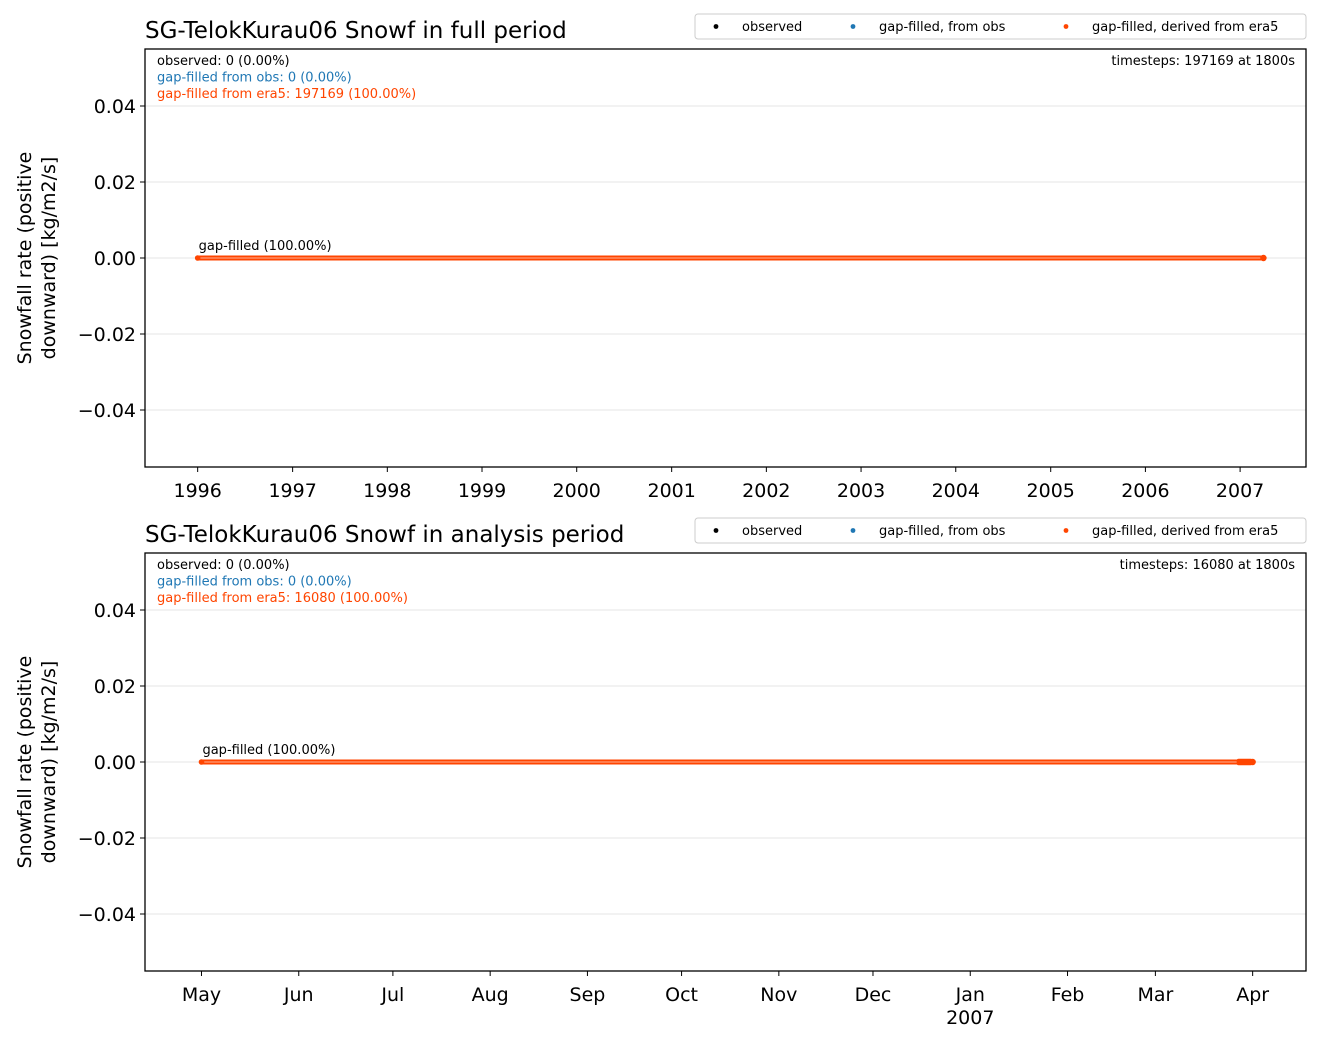 The width and height of the screenshot is (1322, 1043). Describe the element at coordinates (356, 31) in the screenshot. I see `chart-title: SG-TelokKurau06 Snowf in full period` at that location.